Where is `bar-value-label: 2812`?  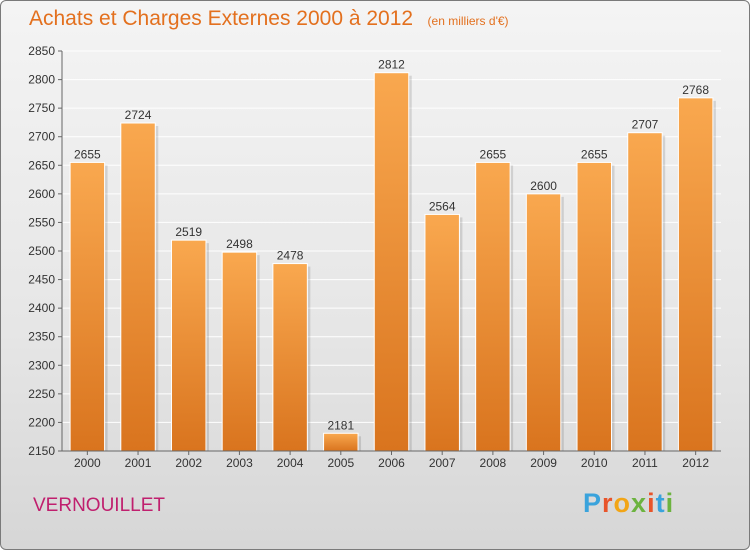 bar-value-label: 2812 is located at coordinates (391, 65).